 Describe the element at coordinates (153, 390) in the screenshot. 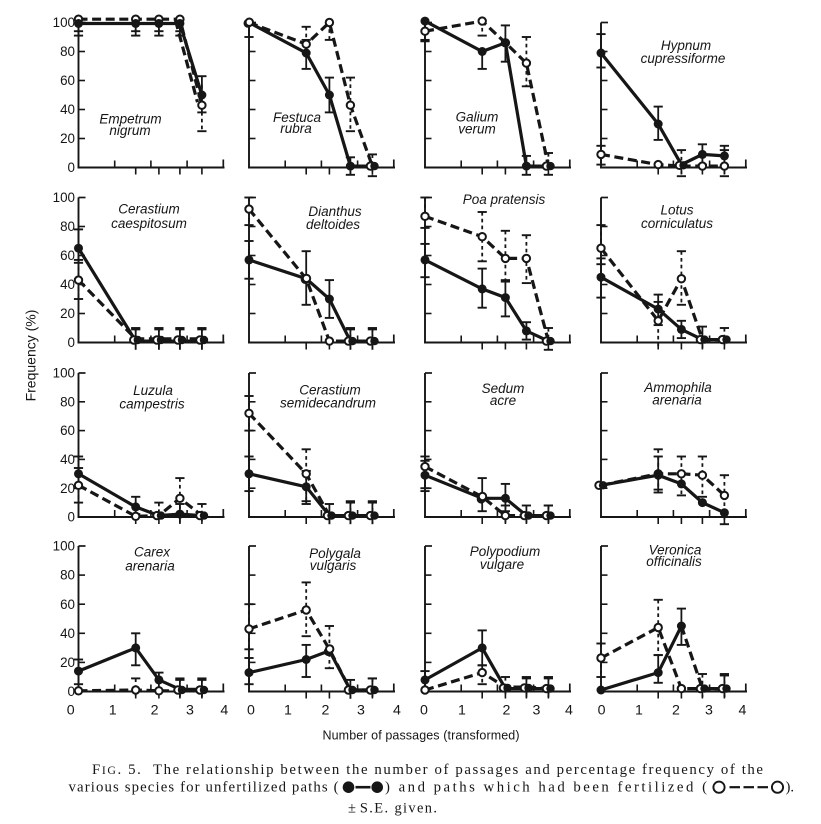

I see `svg-text: Luzula` at that location.